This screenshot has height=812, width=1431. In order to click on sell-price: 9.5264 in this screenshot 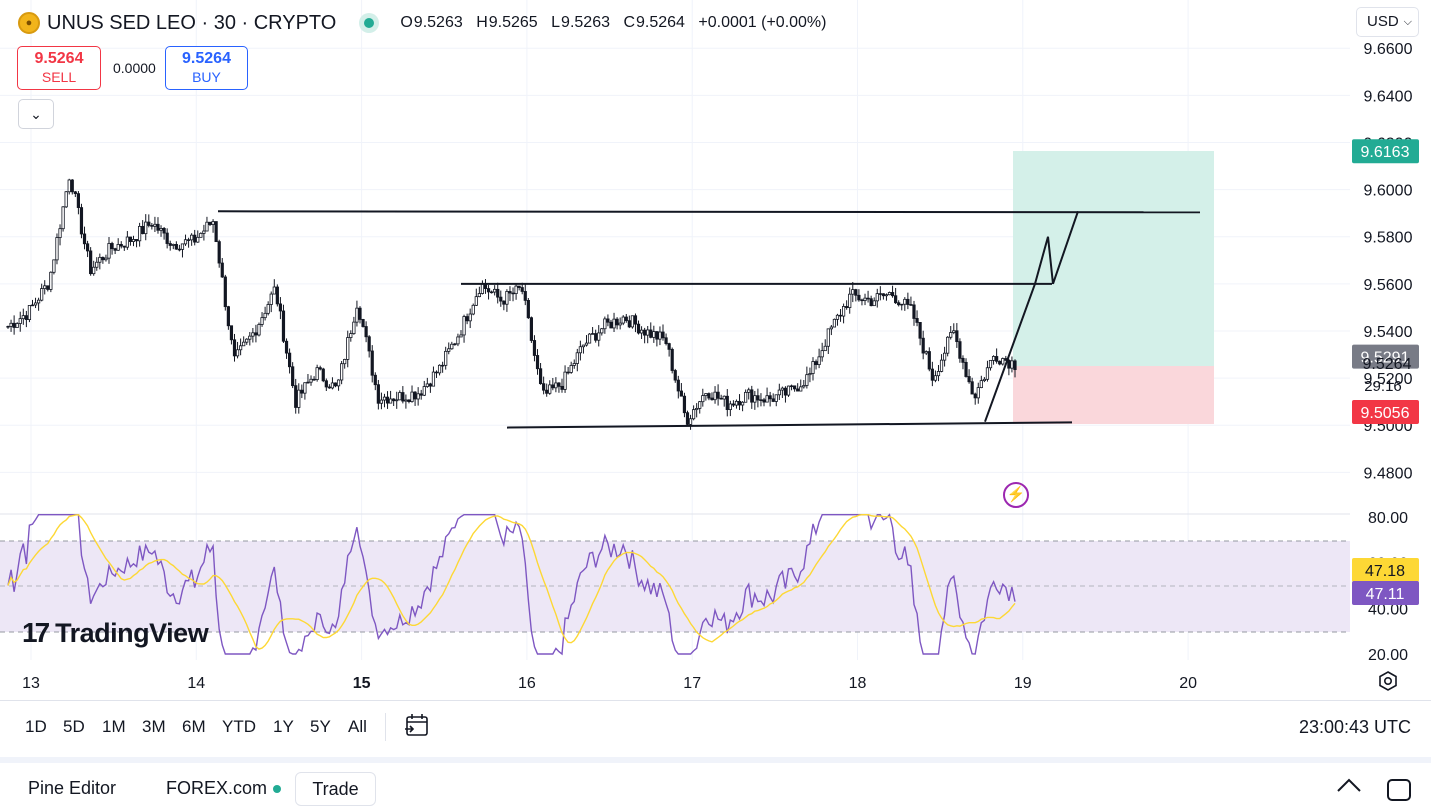, I will do `click(59, 58)`.